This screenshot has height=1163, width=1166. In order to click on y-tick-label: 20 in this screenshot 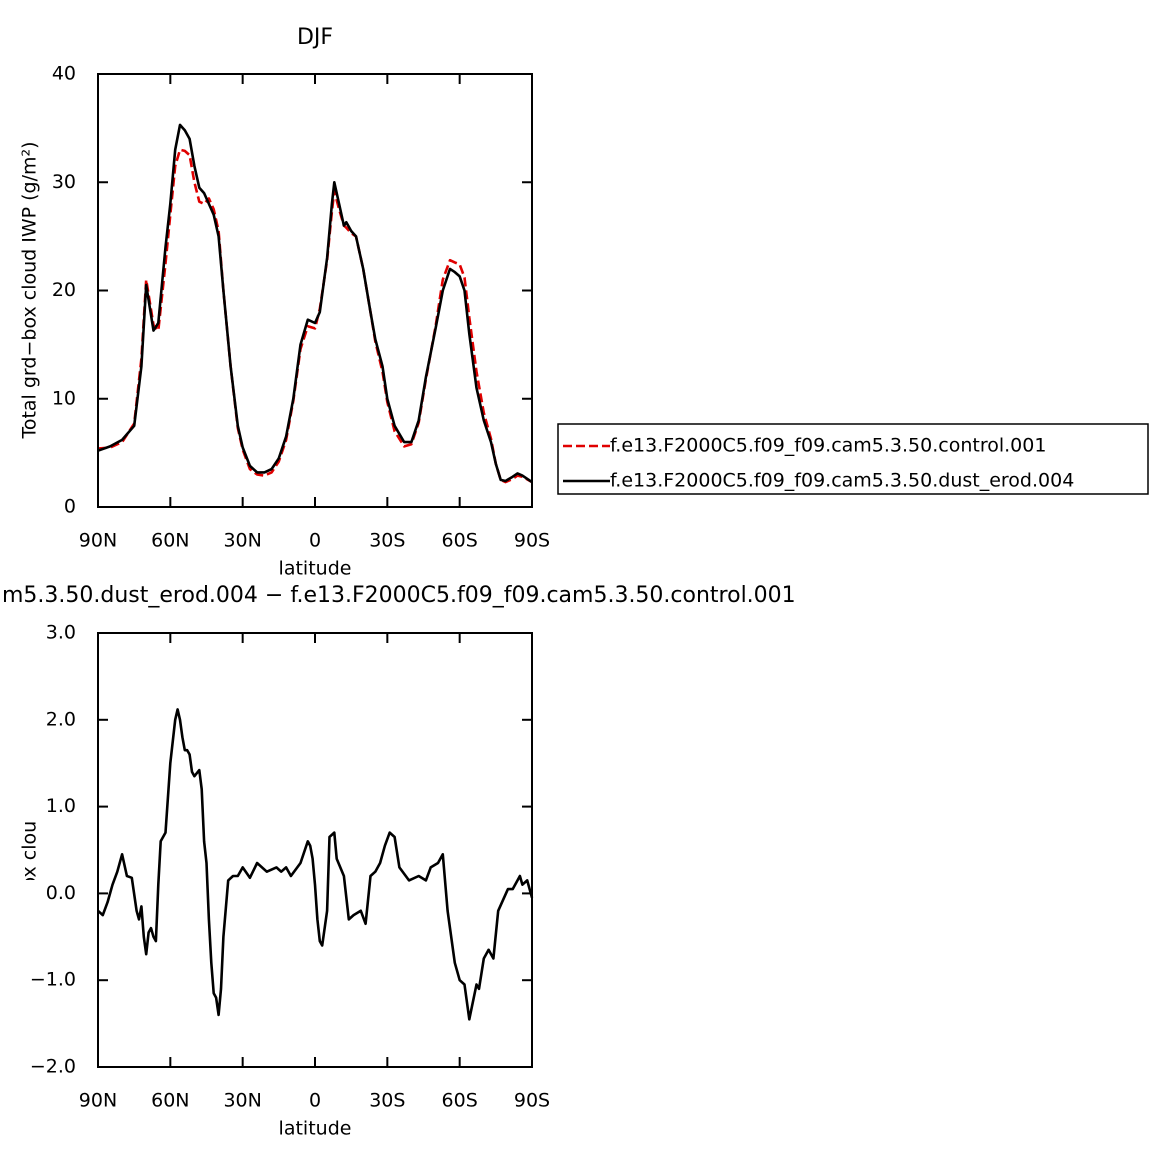, I will do `click(64, 290)`.